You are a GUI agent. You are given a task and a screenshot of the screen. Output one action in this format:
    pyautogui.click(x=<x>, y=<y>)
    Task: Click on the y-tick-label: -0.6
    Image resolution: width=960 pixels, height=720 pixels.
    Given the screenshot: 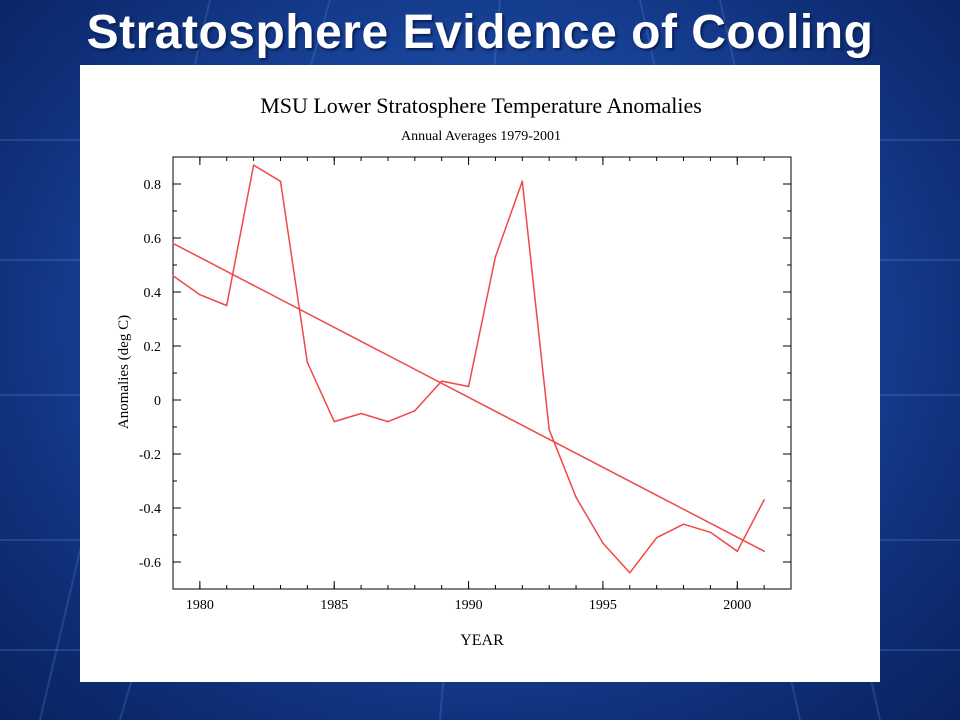 What is the action you would take?
    pyautogui.click(x=150, y=563)
    